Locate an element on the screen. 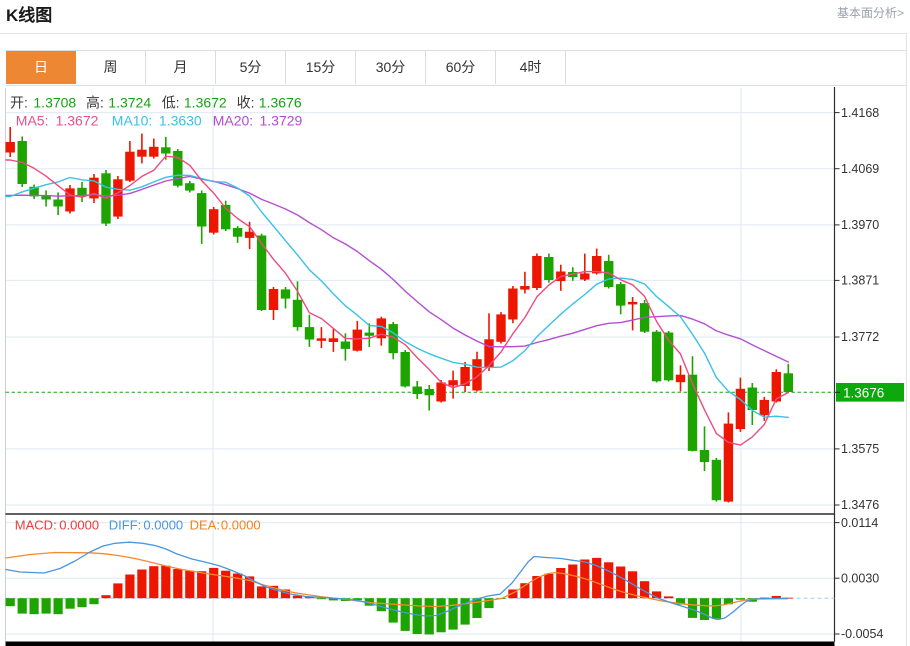  svg-text: 1.3476 is located at coordinates (860, 505).